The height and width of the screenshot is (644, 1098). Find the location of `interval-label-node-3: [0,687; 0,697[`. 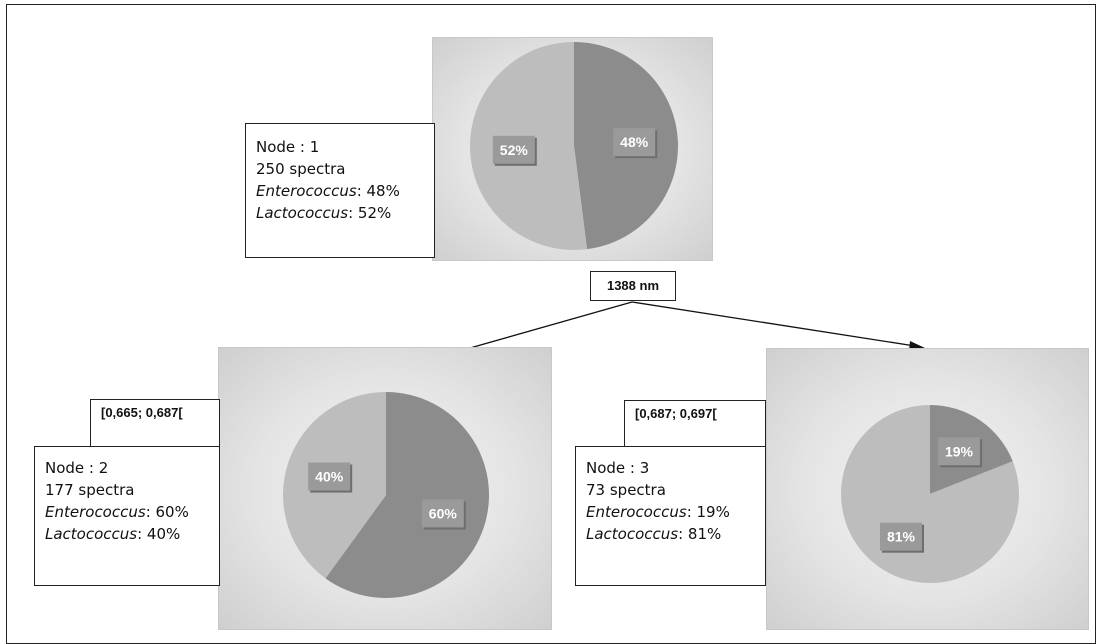

interval-label-node-3: [0,687; 0,697[ is located at coordinates (695, 424).